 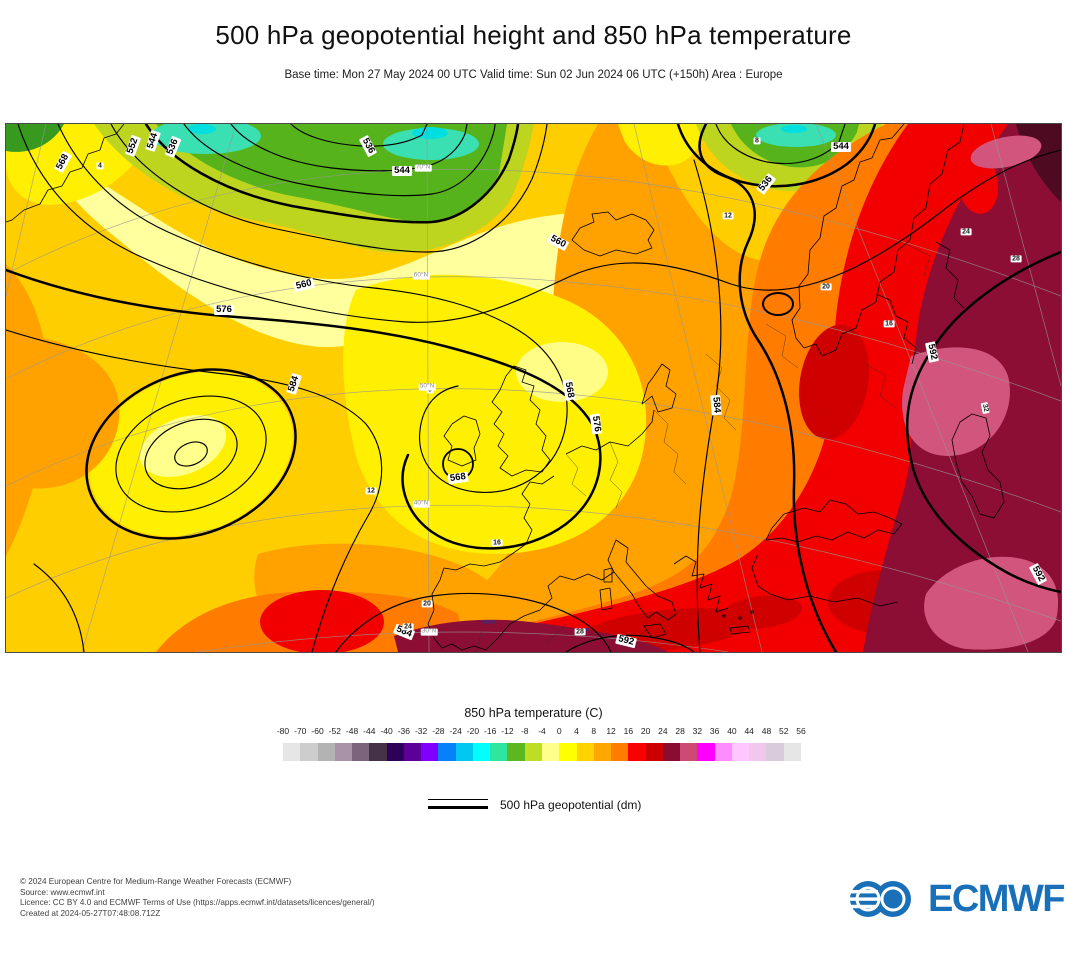 What do you see at coordinates (778, 304) in the screenshot?
I see `contour-baltic-ring` at bounding box center [778, 304].